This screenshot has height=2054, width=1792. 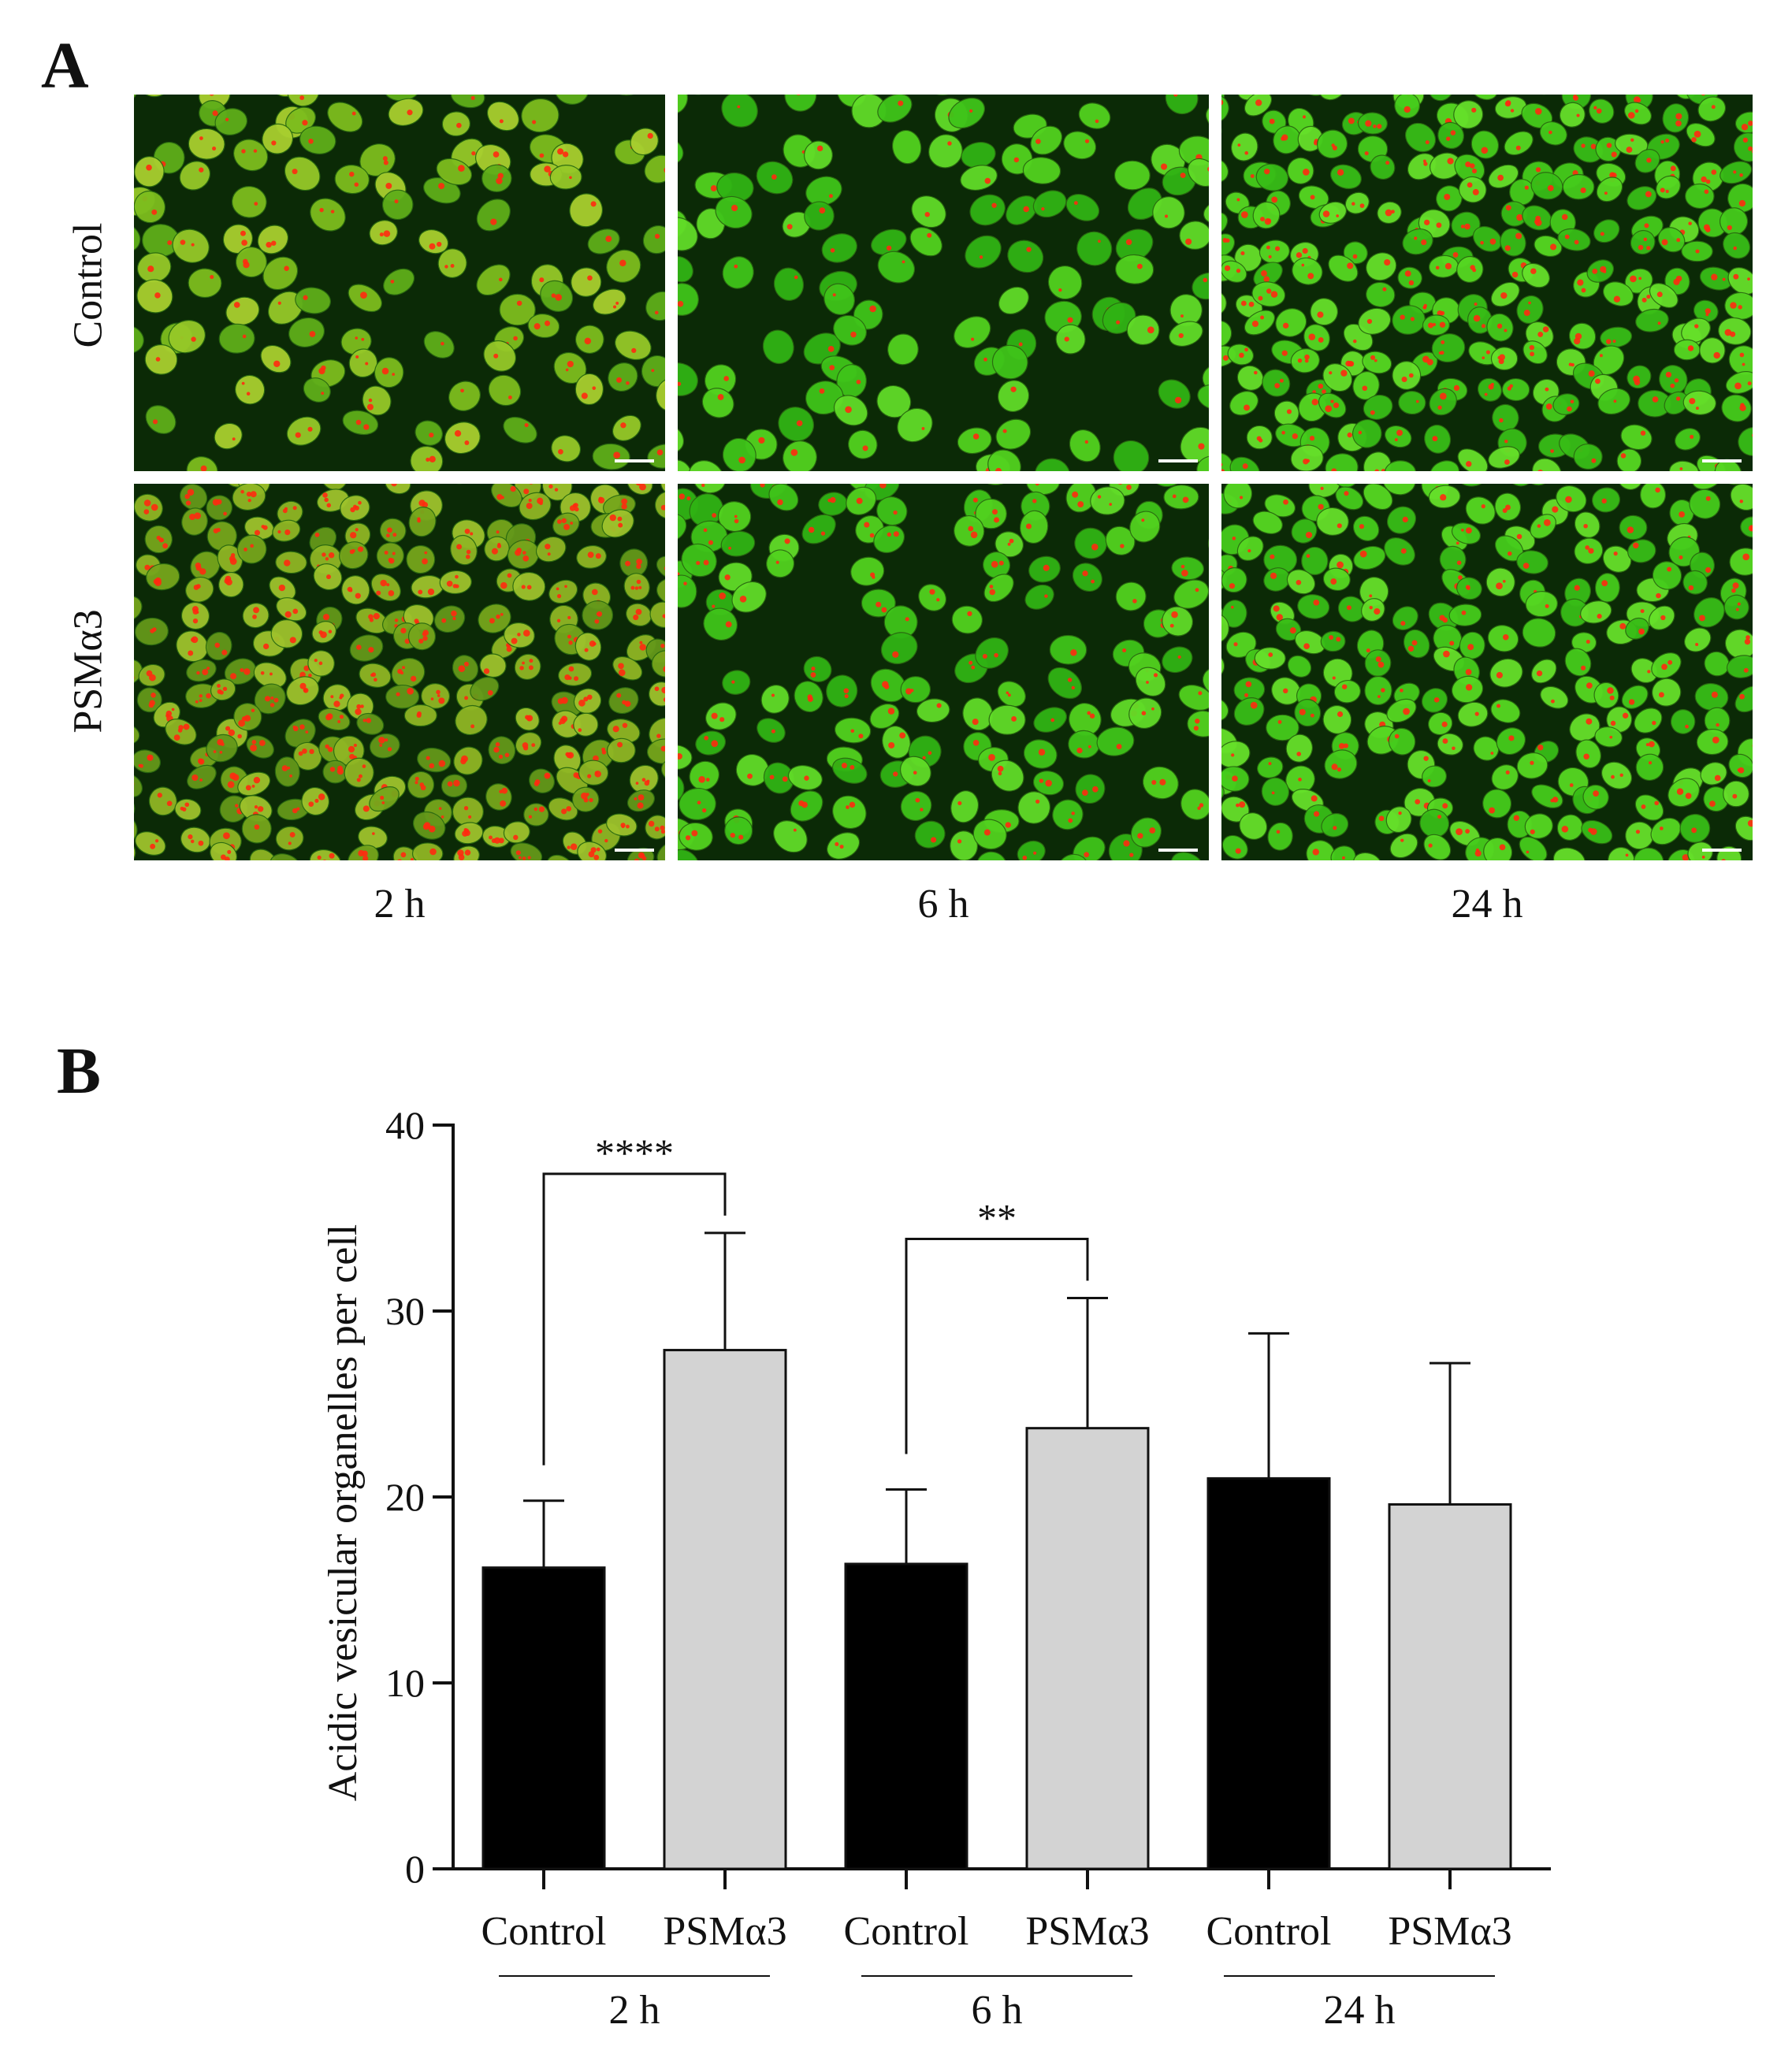 What do you see at coordinates (405, 1497) in the screenshot?
I see `y-tick-label: 20` at bounding box center [405, 1497].